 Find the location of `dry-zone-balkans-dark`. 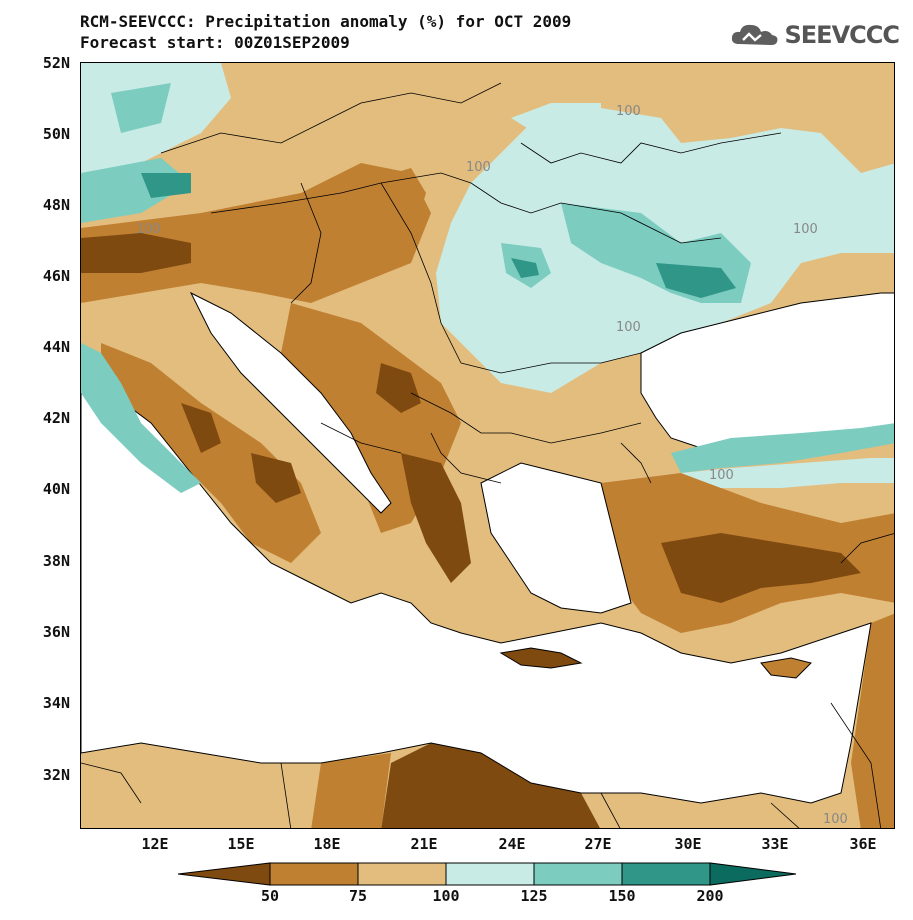

dry-zone-balkans-dark is located at coordinates (398, 388).